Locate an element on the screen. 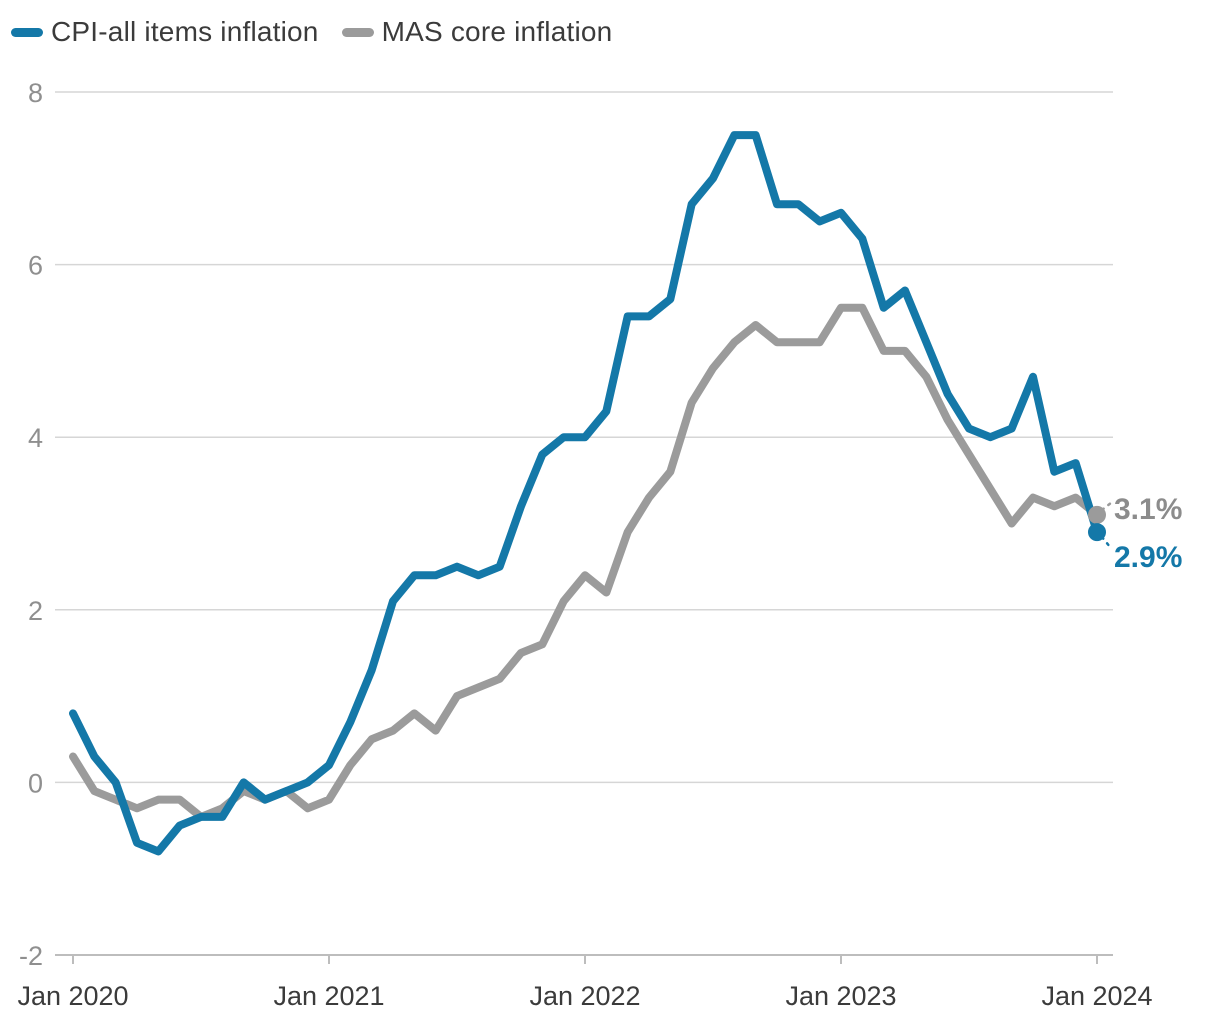 Image resolution: width=1220 pixels, height=1020 pixels. x-axis-label: Jan 2020 is located at coordinates (72, 996).